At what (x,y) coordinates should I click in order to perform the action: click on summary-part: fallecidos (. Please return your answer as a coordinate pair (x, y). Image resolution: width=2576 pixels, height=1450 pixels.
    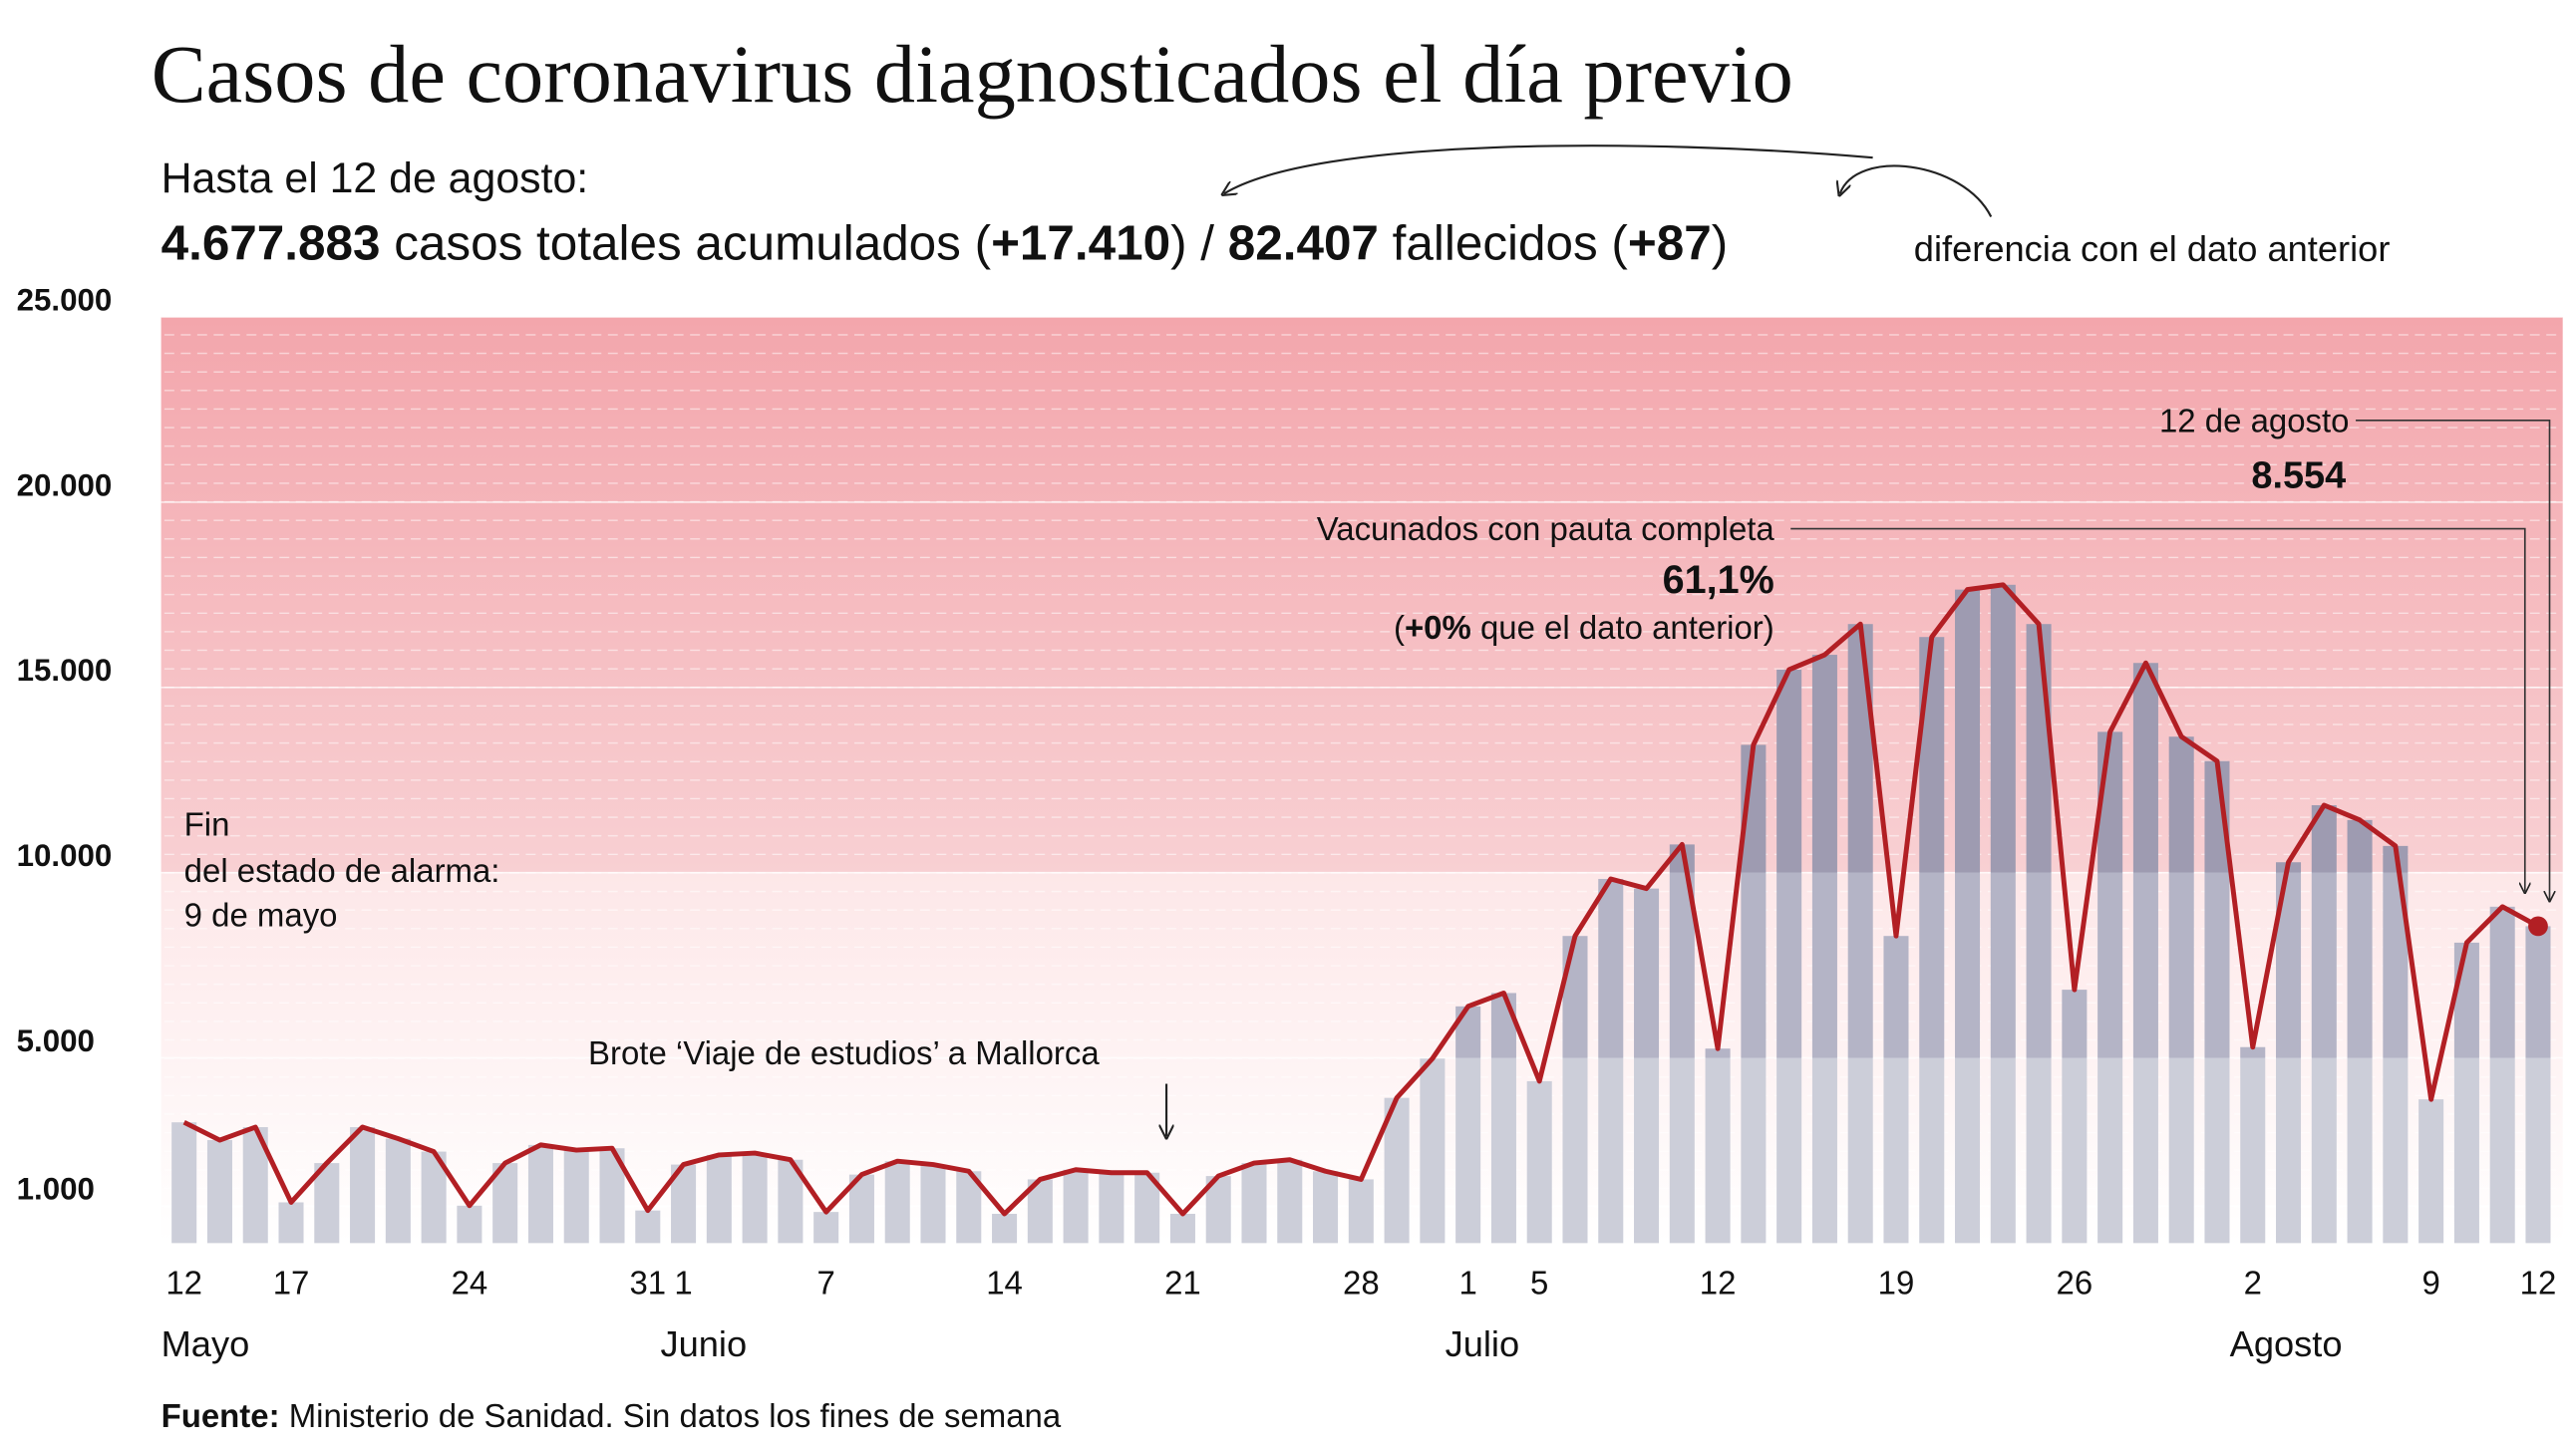
    Looking at the image, I should click on (1503, 242).